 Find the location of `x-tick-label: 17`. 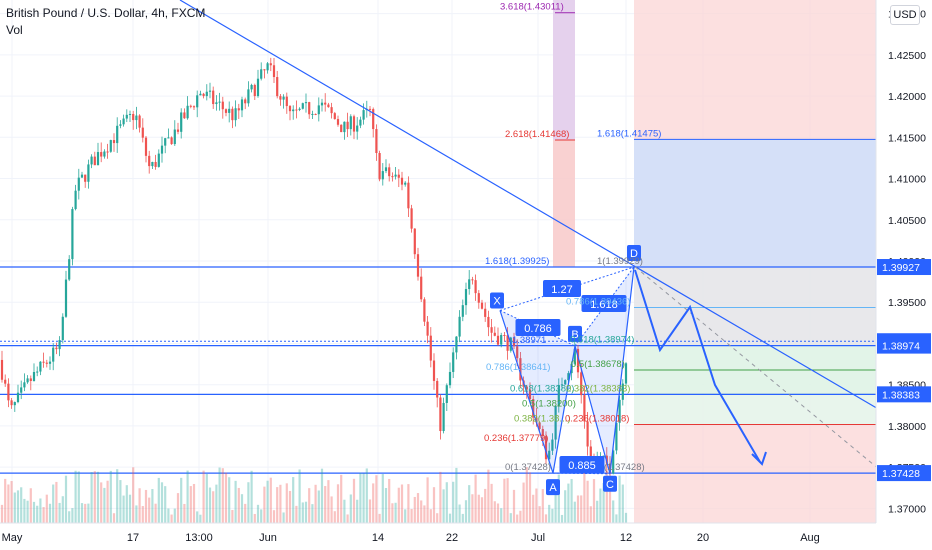

x-tick-label: 17 is located at coordinates (133, 538).